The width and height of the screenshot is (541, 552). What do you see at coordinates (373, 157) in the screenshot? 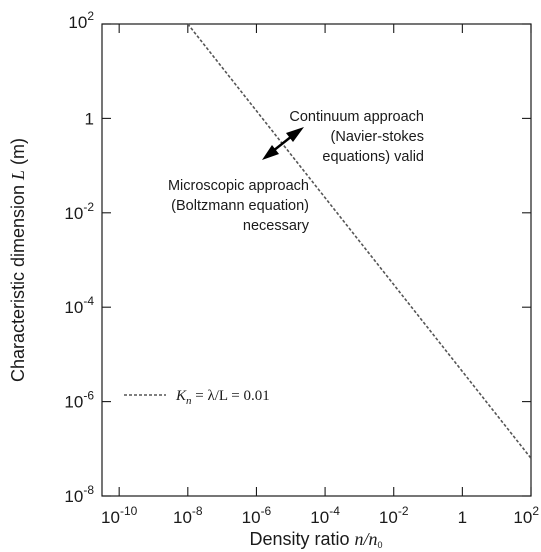
I see `continuum-line-3: equations) valid` at bounding box center [373, 157].